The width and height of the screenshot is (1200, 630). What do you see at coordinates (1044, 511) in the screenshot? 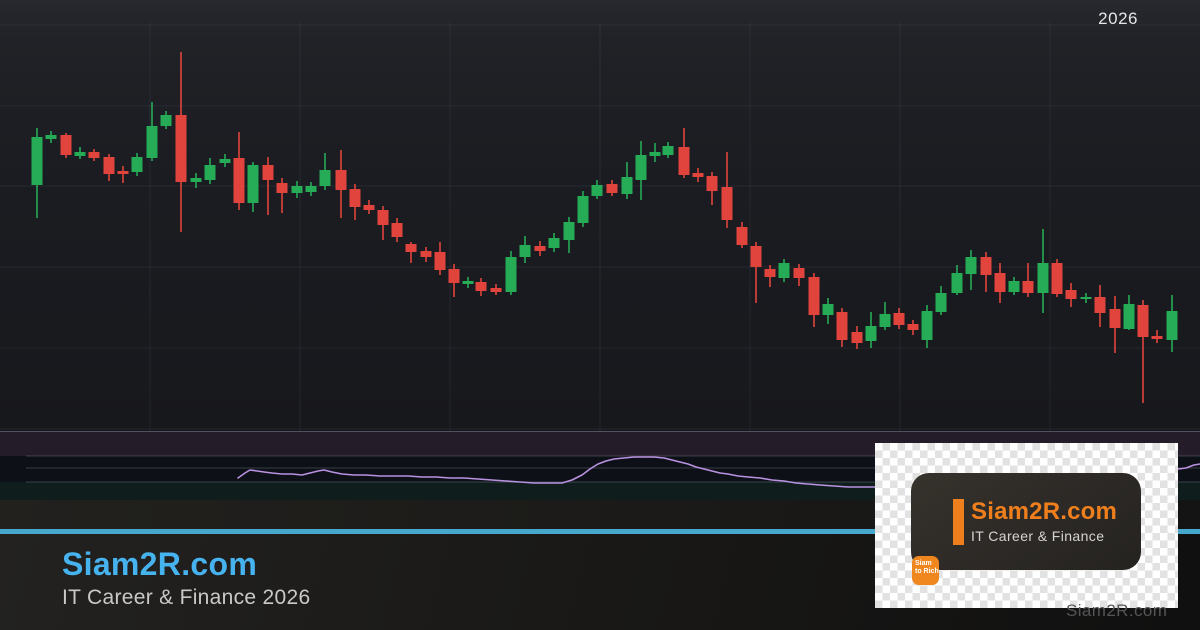
I see `logo-card-title: Siam2R.com` at bounding box center [1044, 511].